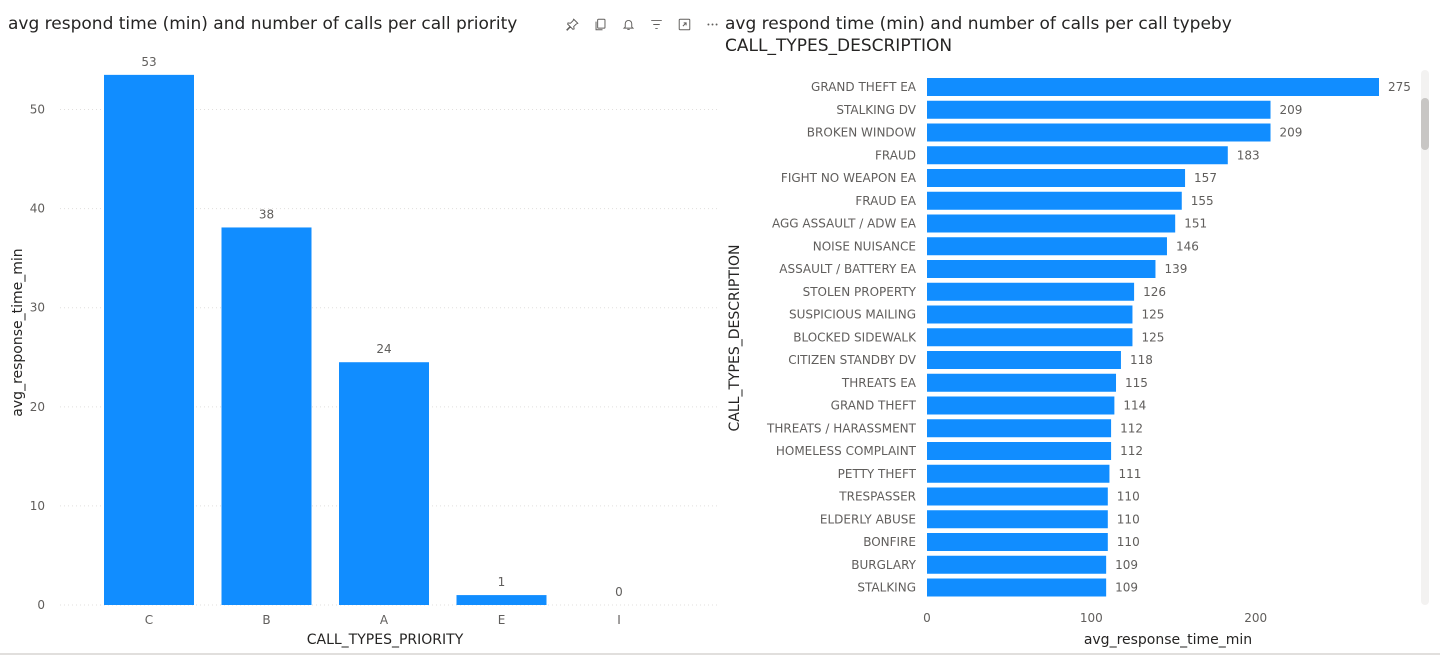  I want to click on data-label: 111, so click(1129, 474).